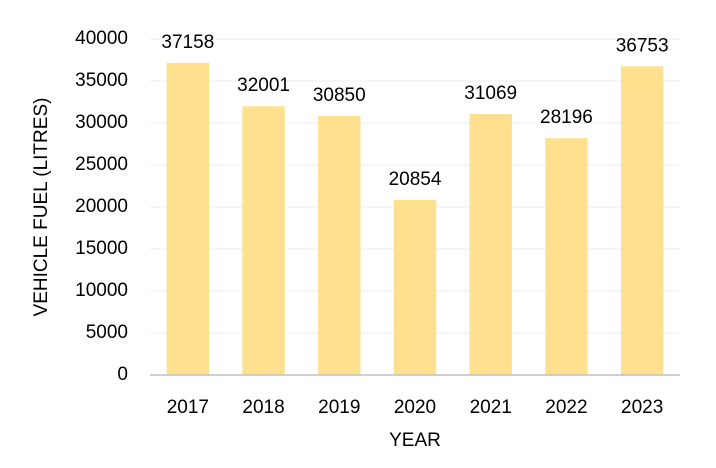 This screenshot has height=468, width=716. What do you see at coordinates (339, 407) in the screenshot?
I see `x-tick-label: 2019` at bounding box center [339, 407].